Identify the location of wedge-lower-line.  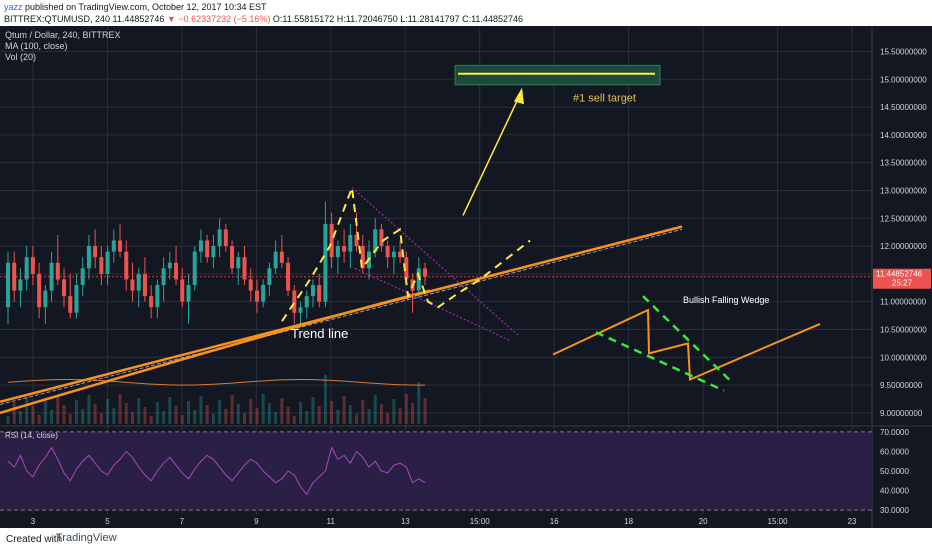
(660, 361).